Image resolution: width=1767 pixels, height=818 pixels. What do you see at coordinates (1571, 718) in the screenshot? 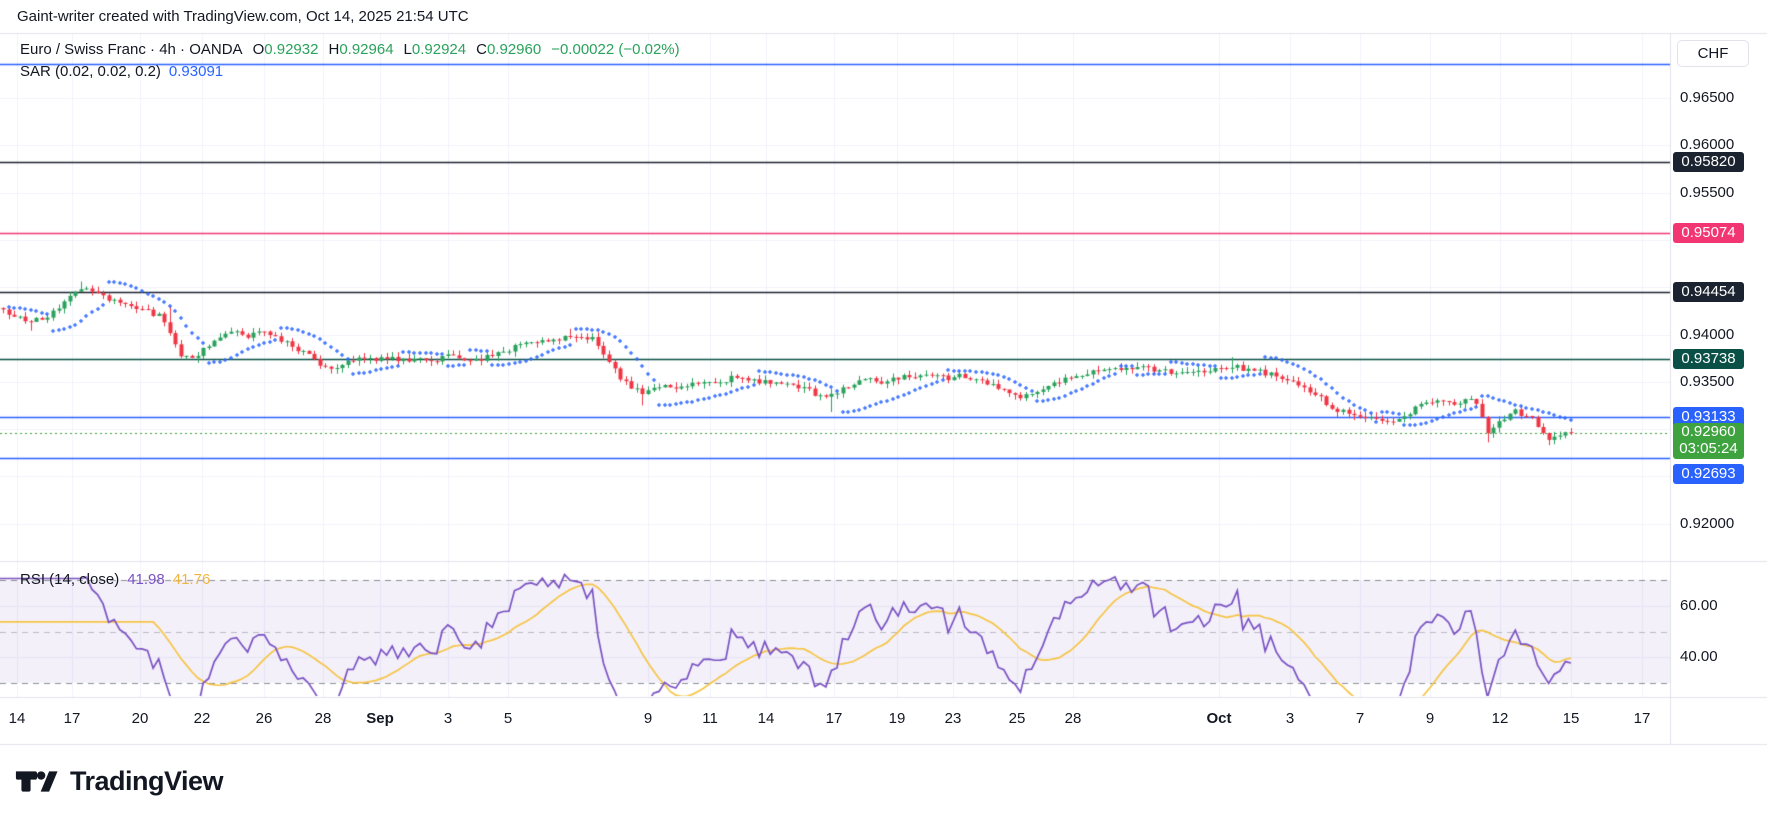
I see `time-axis-label: 15` at bounding box center [1571, 718].